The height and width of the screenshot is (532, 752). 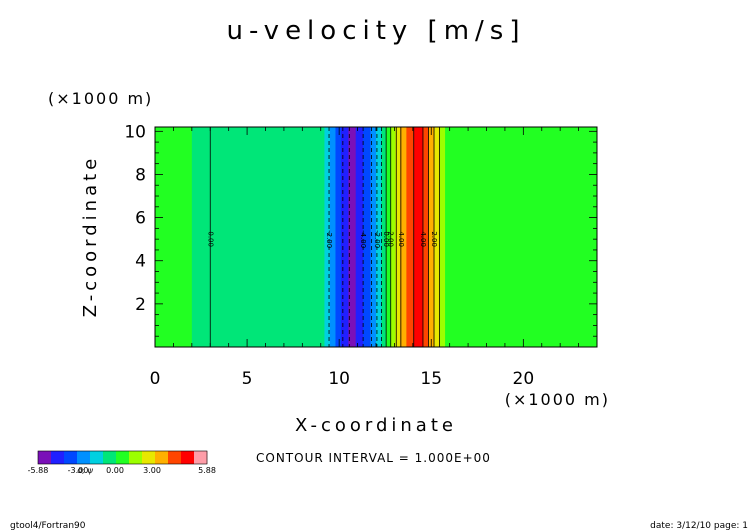 I want to click on contour-label-13: 4.00, so click(x=423, y=239).